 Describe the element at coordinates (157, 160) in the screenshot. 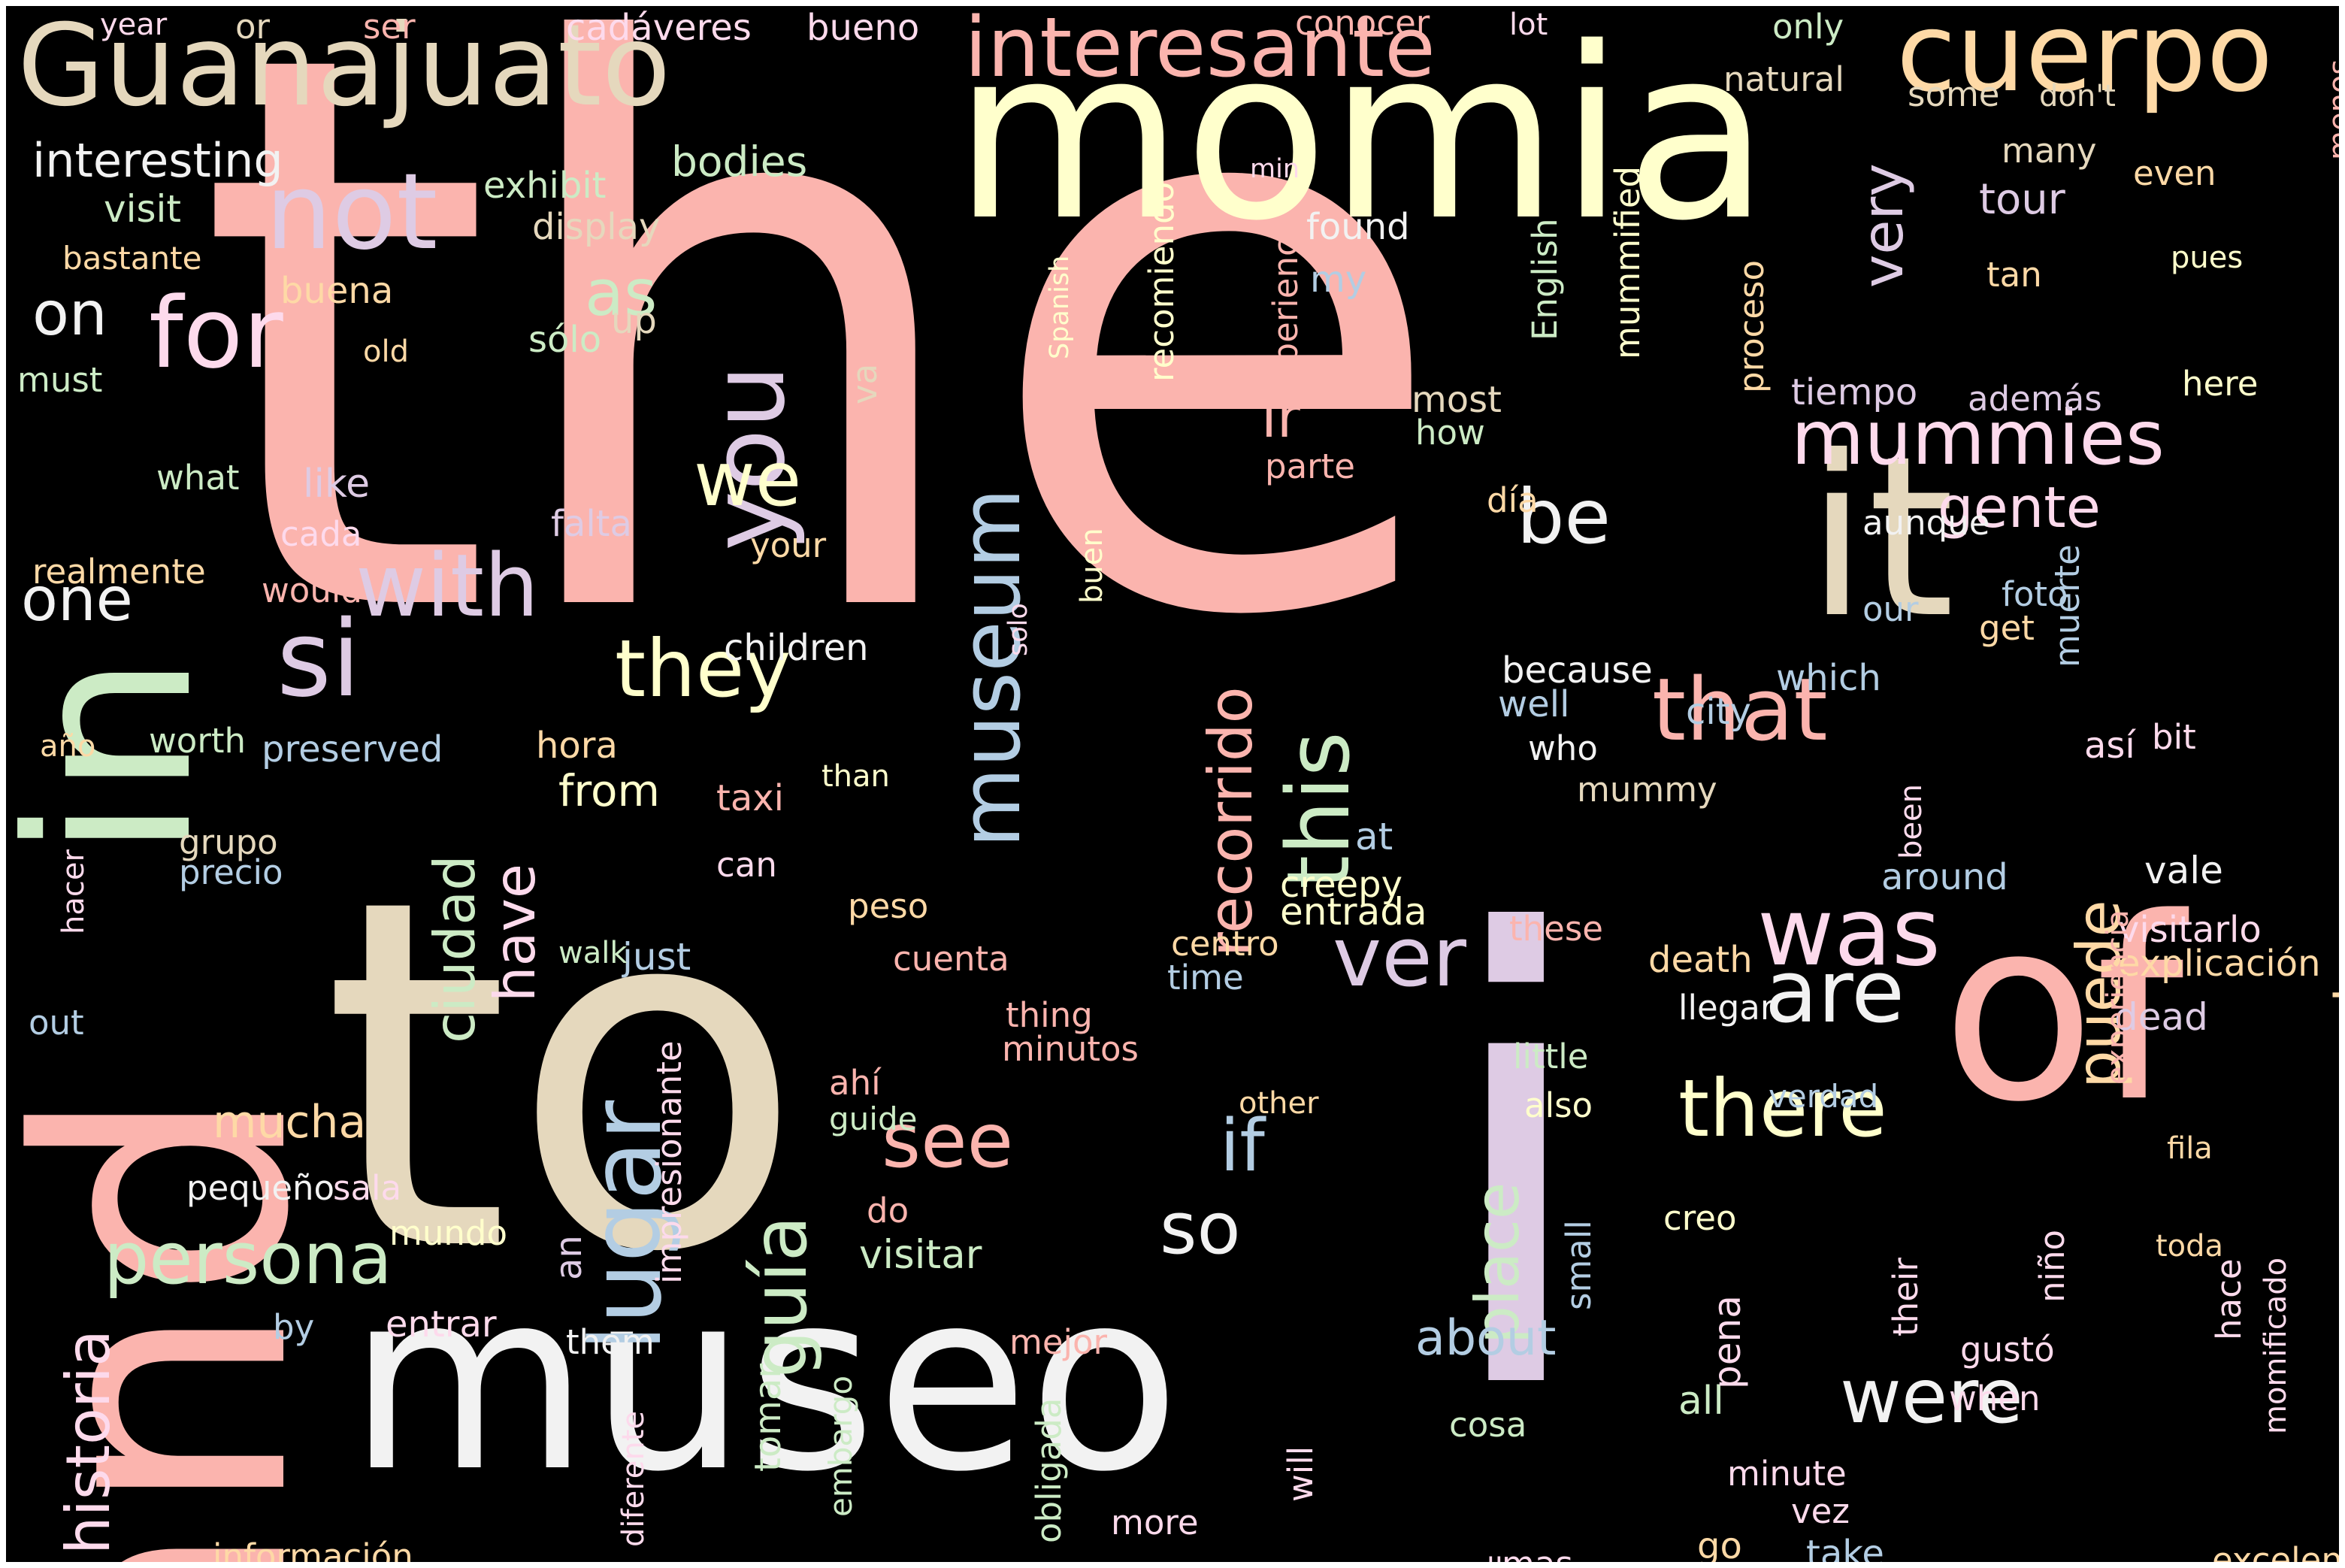

I see `word-51: interesting` at that location.